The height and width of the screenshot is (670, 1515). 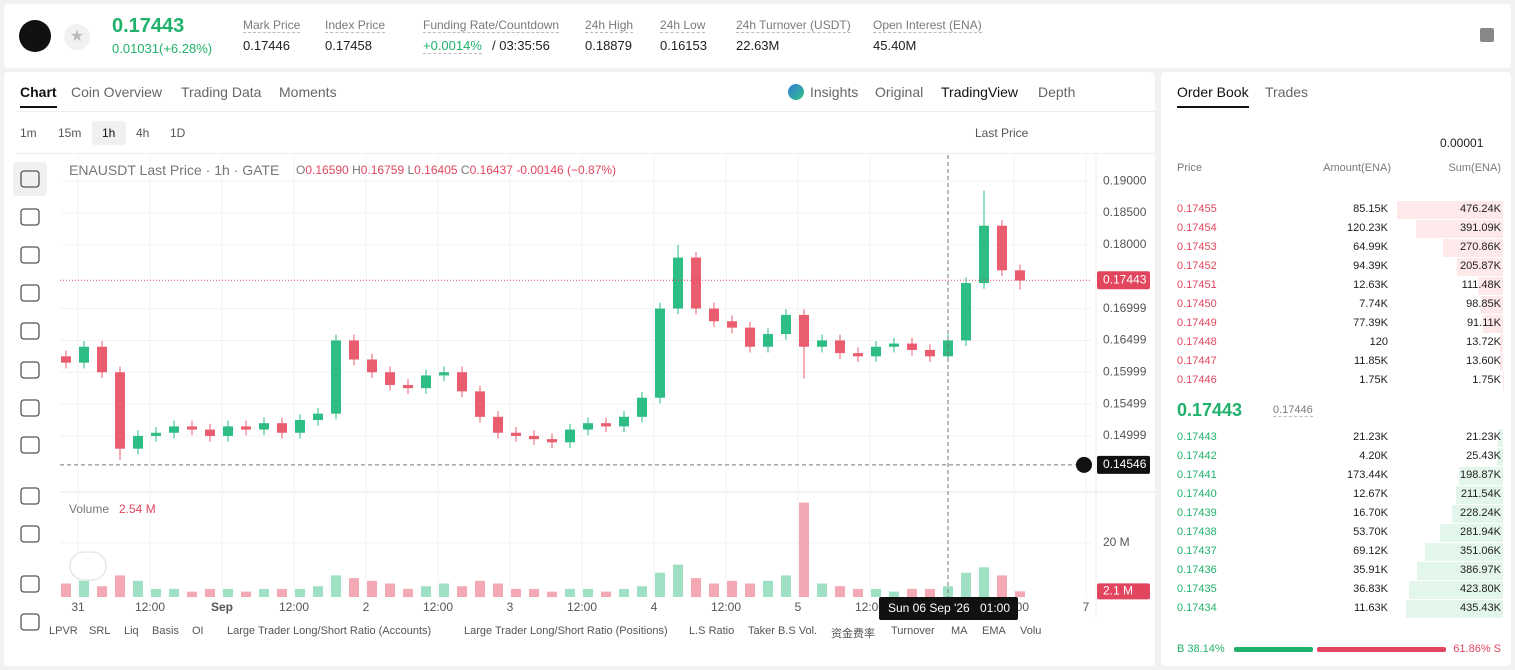 I want to click on book-amount: 7.74K, so click(x=1373, y=304).